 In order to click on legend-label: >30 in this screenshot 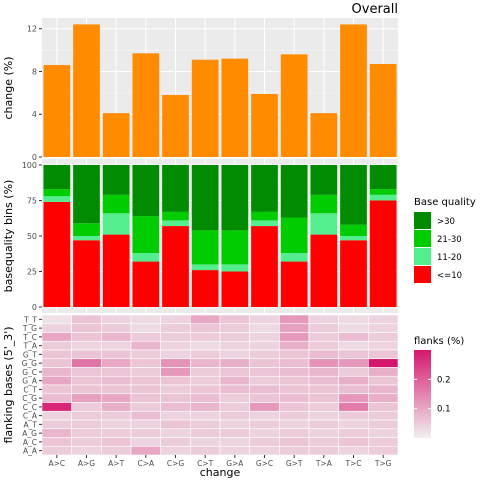, I will do `click(446, 222)`.